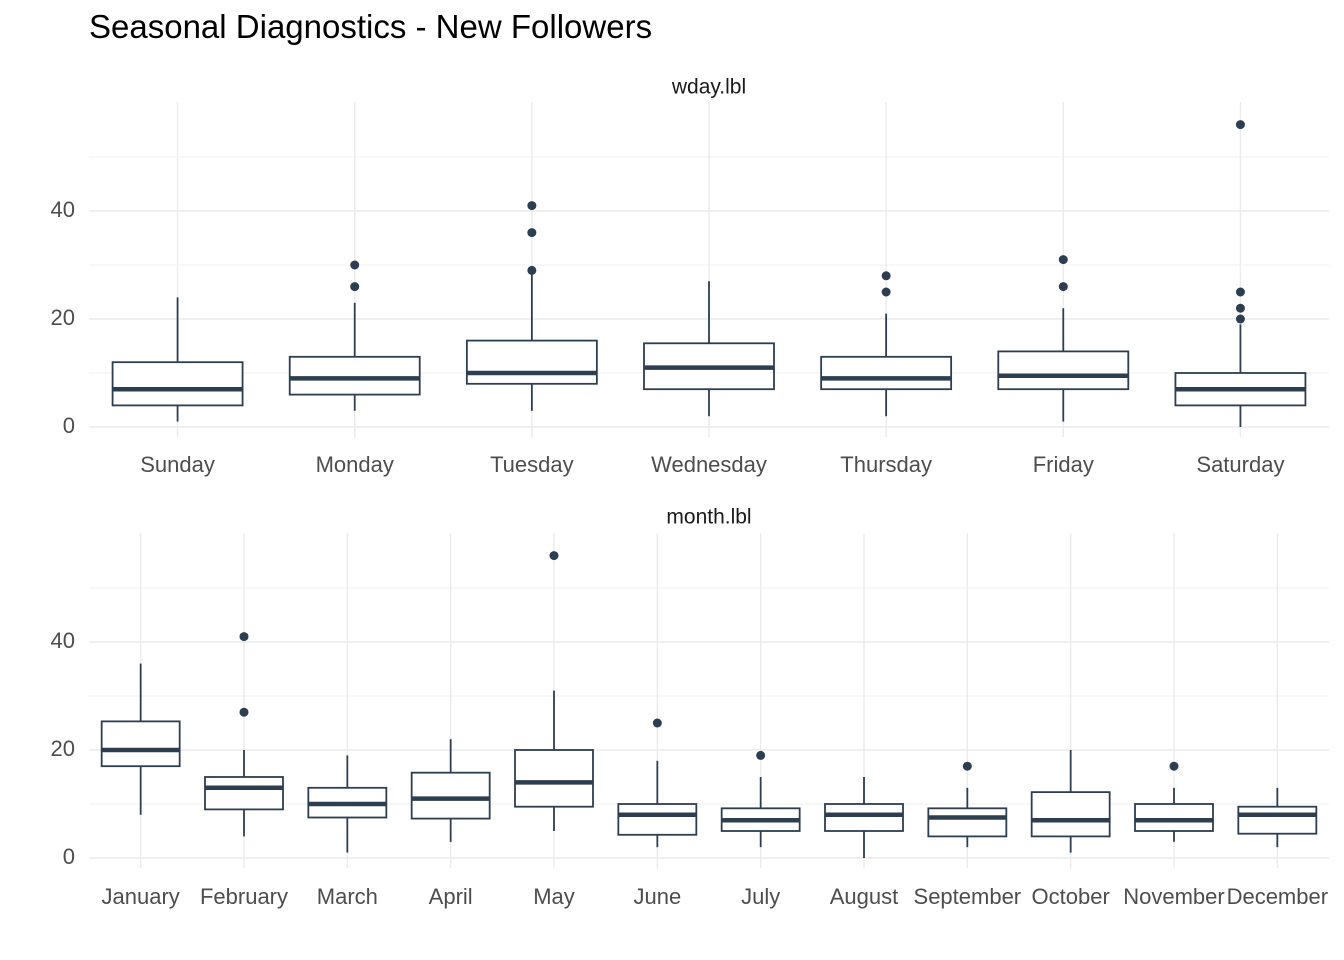 The image size is (1344, 960). I want to click on boxplot-july, so click(760, 799).